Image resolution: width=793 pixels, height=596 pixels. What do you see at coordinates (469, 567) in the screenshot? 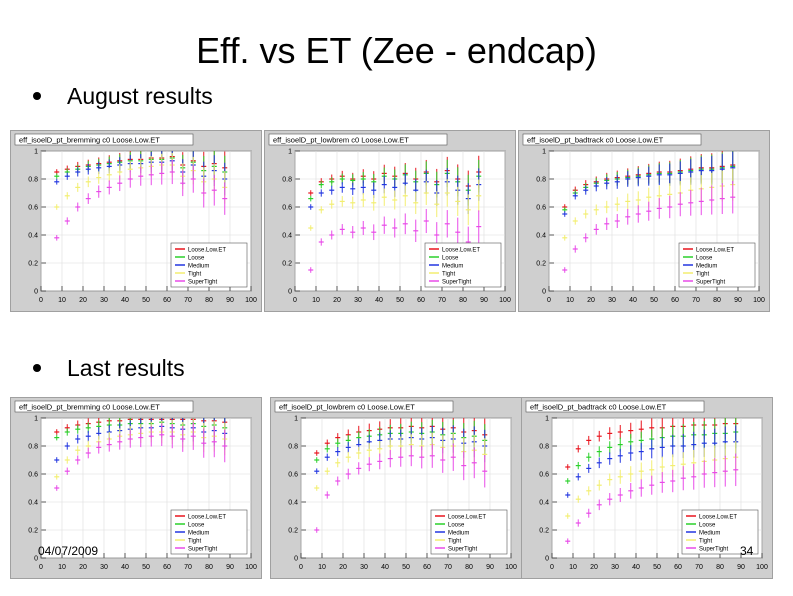
I see `x-tick-label: 80` at bounding box center [469, 567].